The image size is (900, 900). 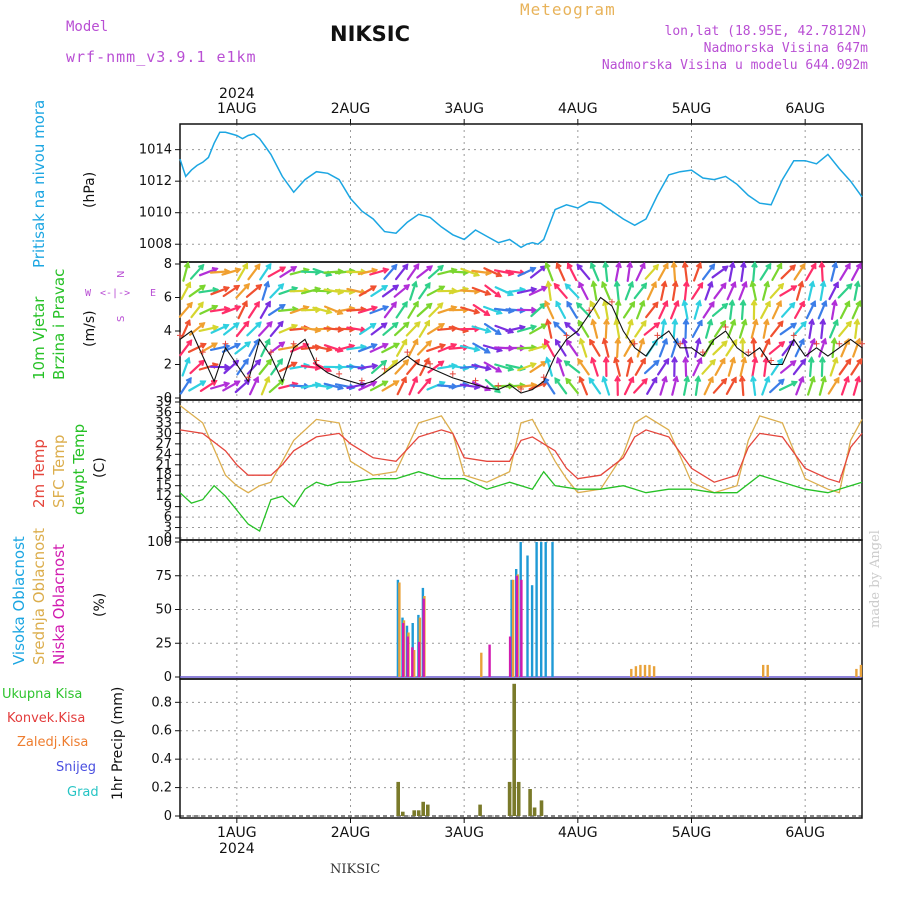 I want to click on wind-arrow-field, so click(x=520, y=329).